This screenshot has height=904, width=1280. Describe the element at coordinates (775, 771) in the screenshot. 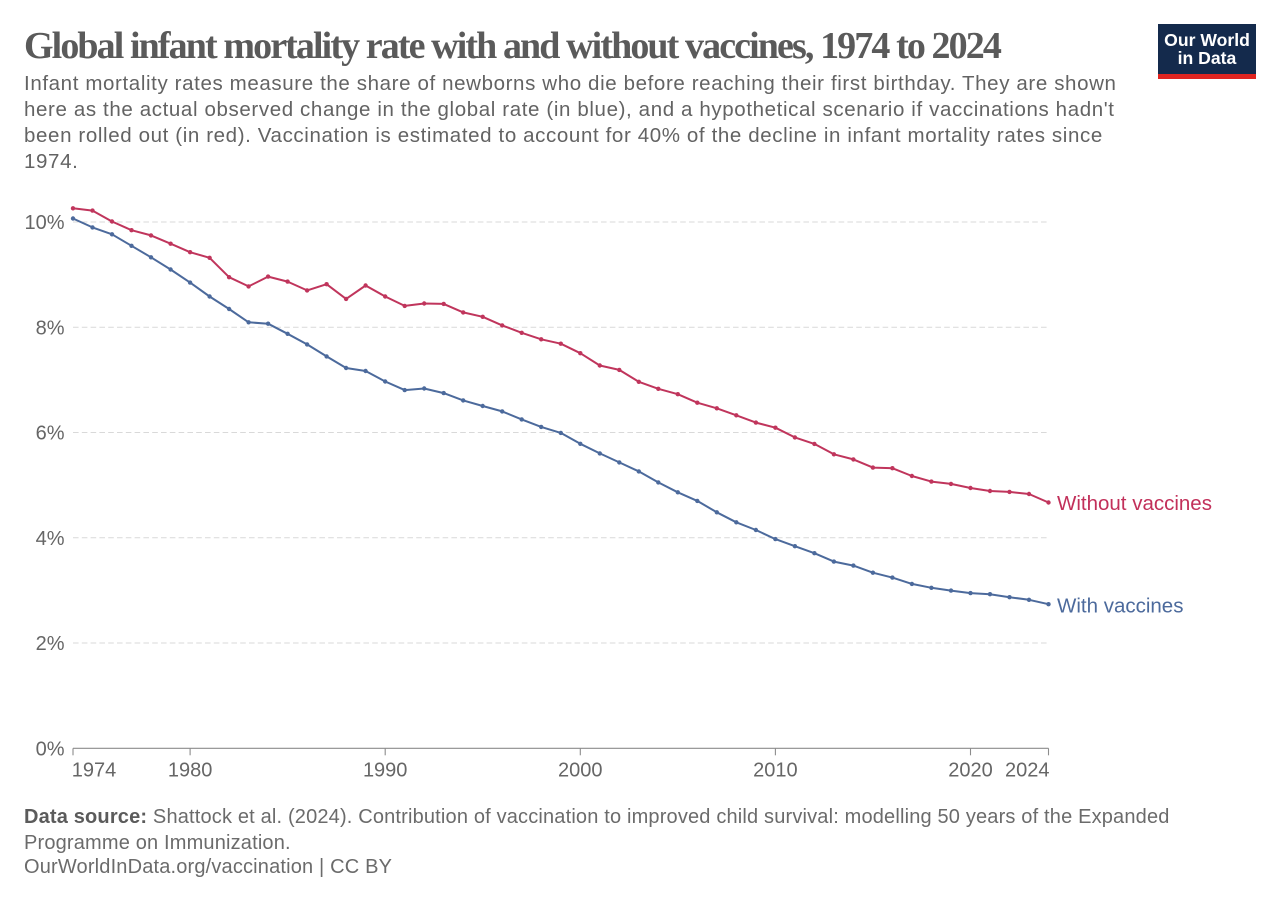

I see `svg-text: 2010` at that location.